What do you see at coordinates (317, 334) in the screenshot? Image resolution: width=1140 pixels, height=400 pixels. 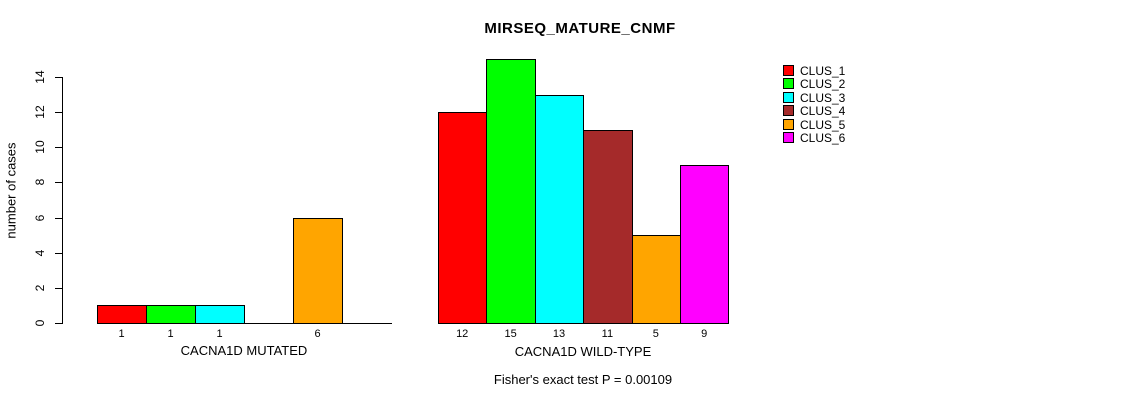 I see `bar-value-label: 6` at bounding box center [317, 334].